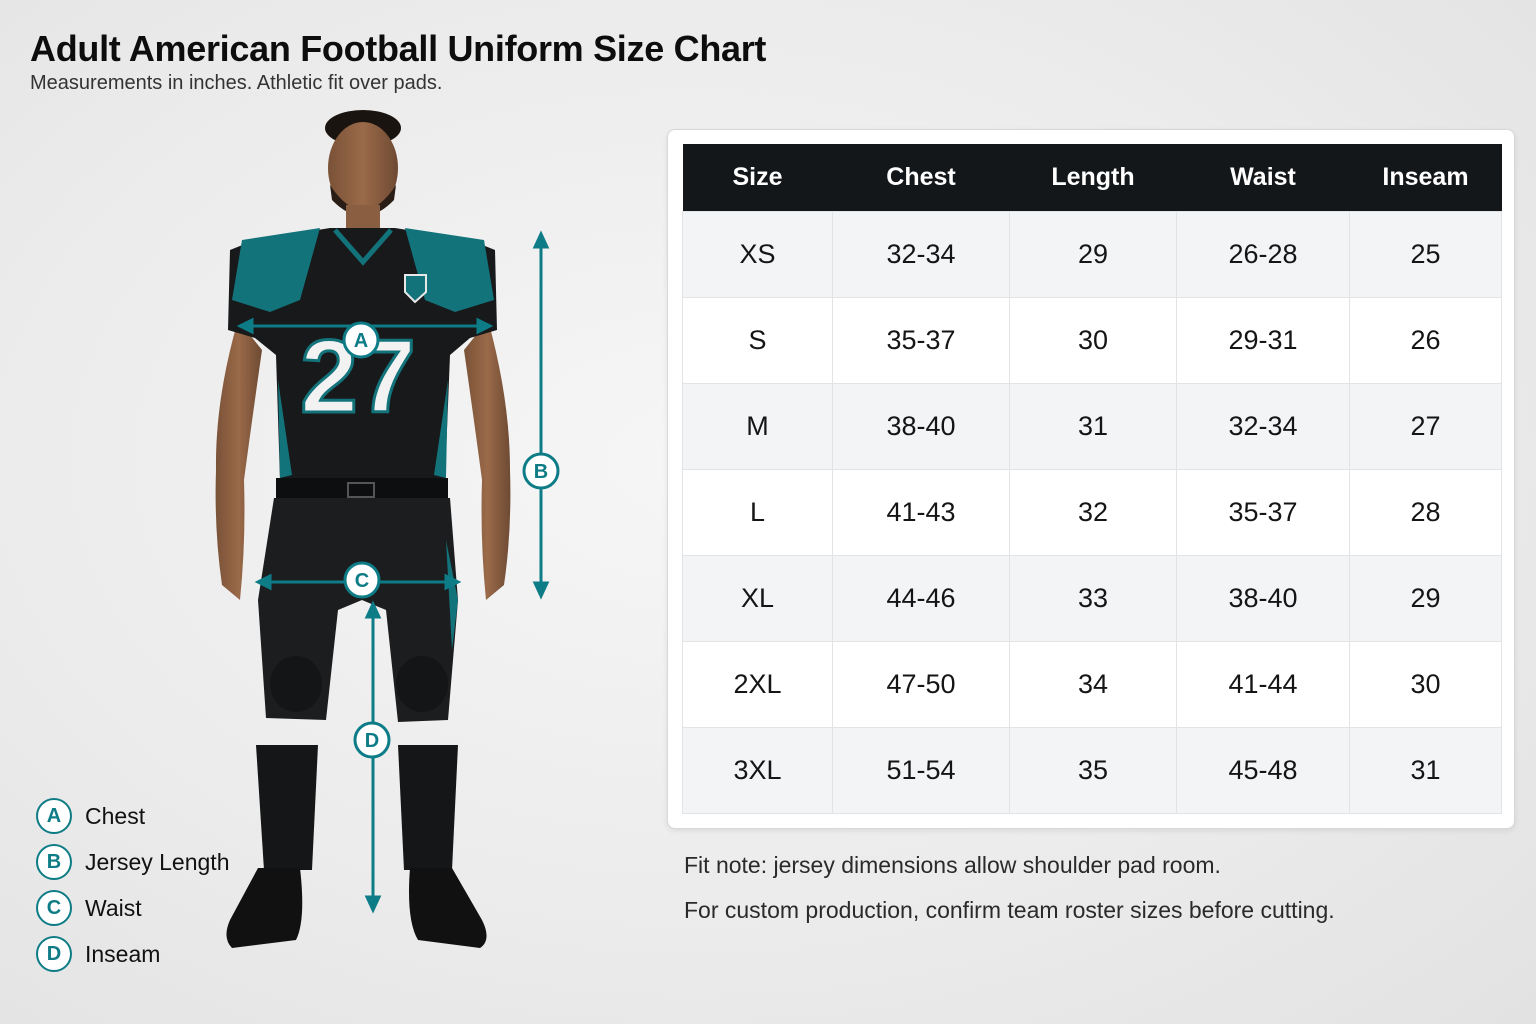  Describe the element at coordinates (1425, 254) in the screenshot. I see `cell-inseam: 25` at that location.